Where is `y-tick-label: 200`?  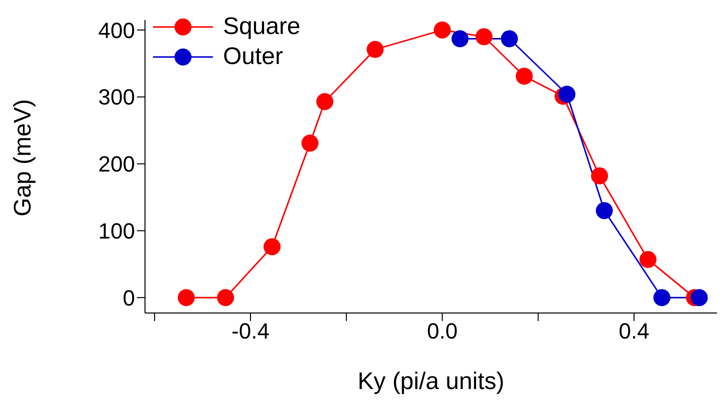 y-tick-label: 200 is located at coordinates (116, 164).